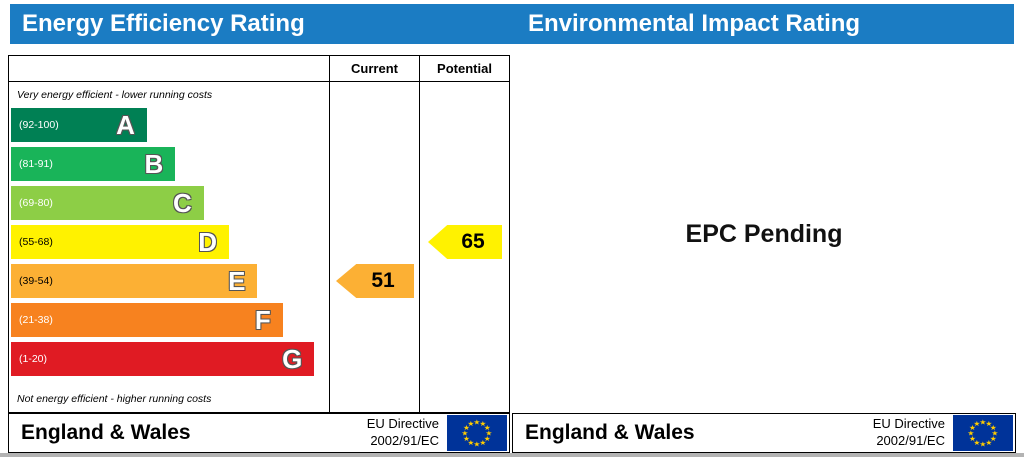 The width and height of the screenshot is (1024, 457). What do you see at coordinates (36, 320) in the screenshot?
I see `band-f-range: (21-38)` at bounding box center [36, 320].